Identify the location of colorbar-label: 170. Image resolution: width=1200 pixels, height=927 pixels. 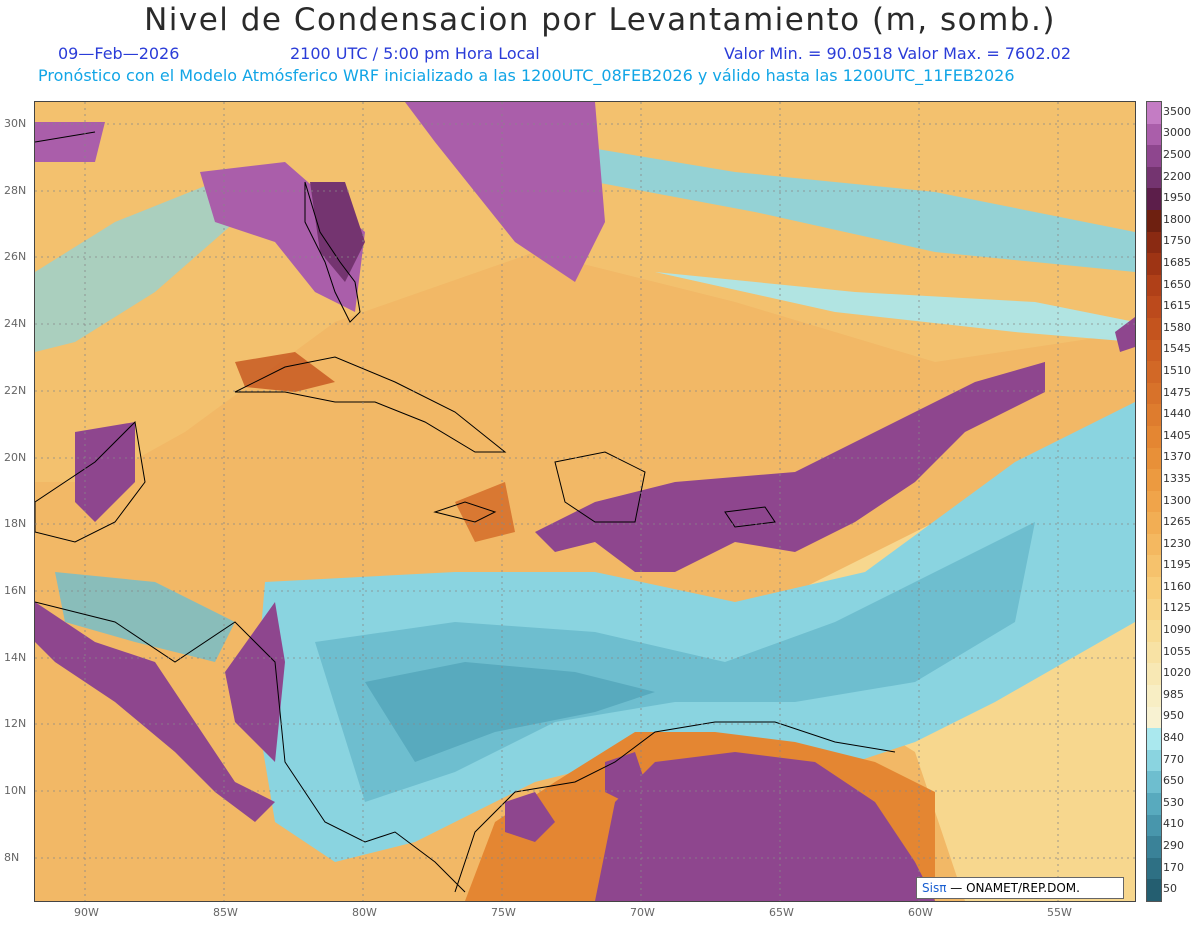
(1173, 867).